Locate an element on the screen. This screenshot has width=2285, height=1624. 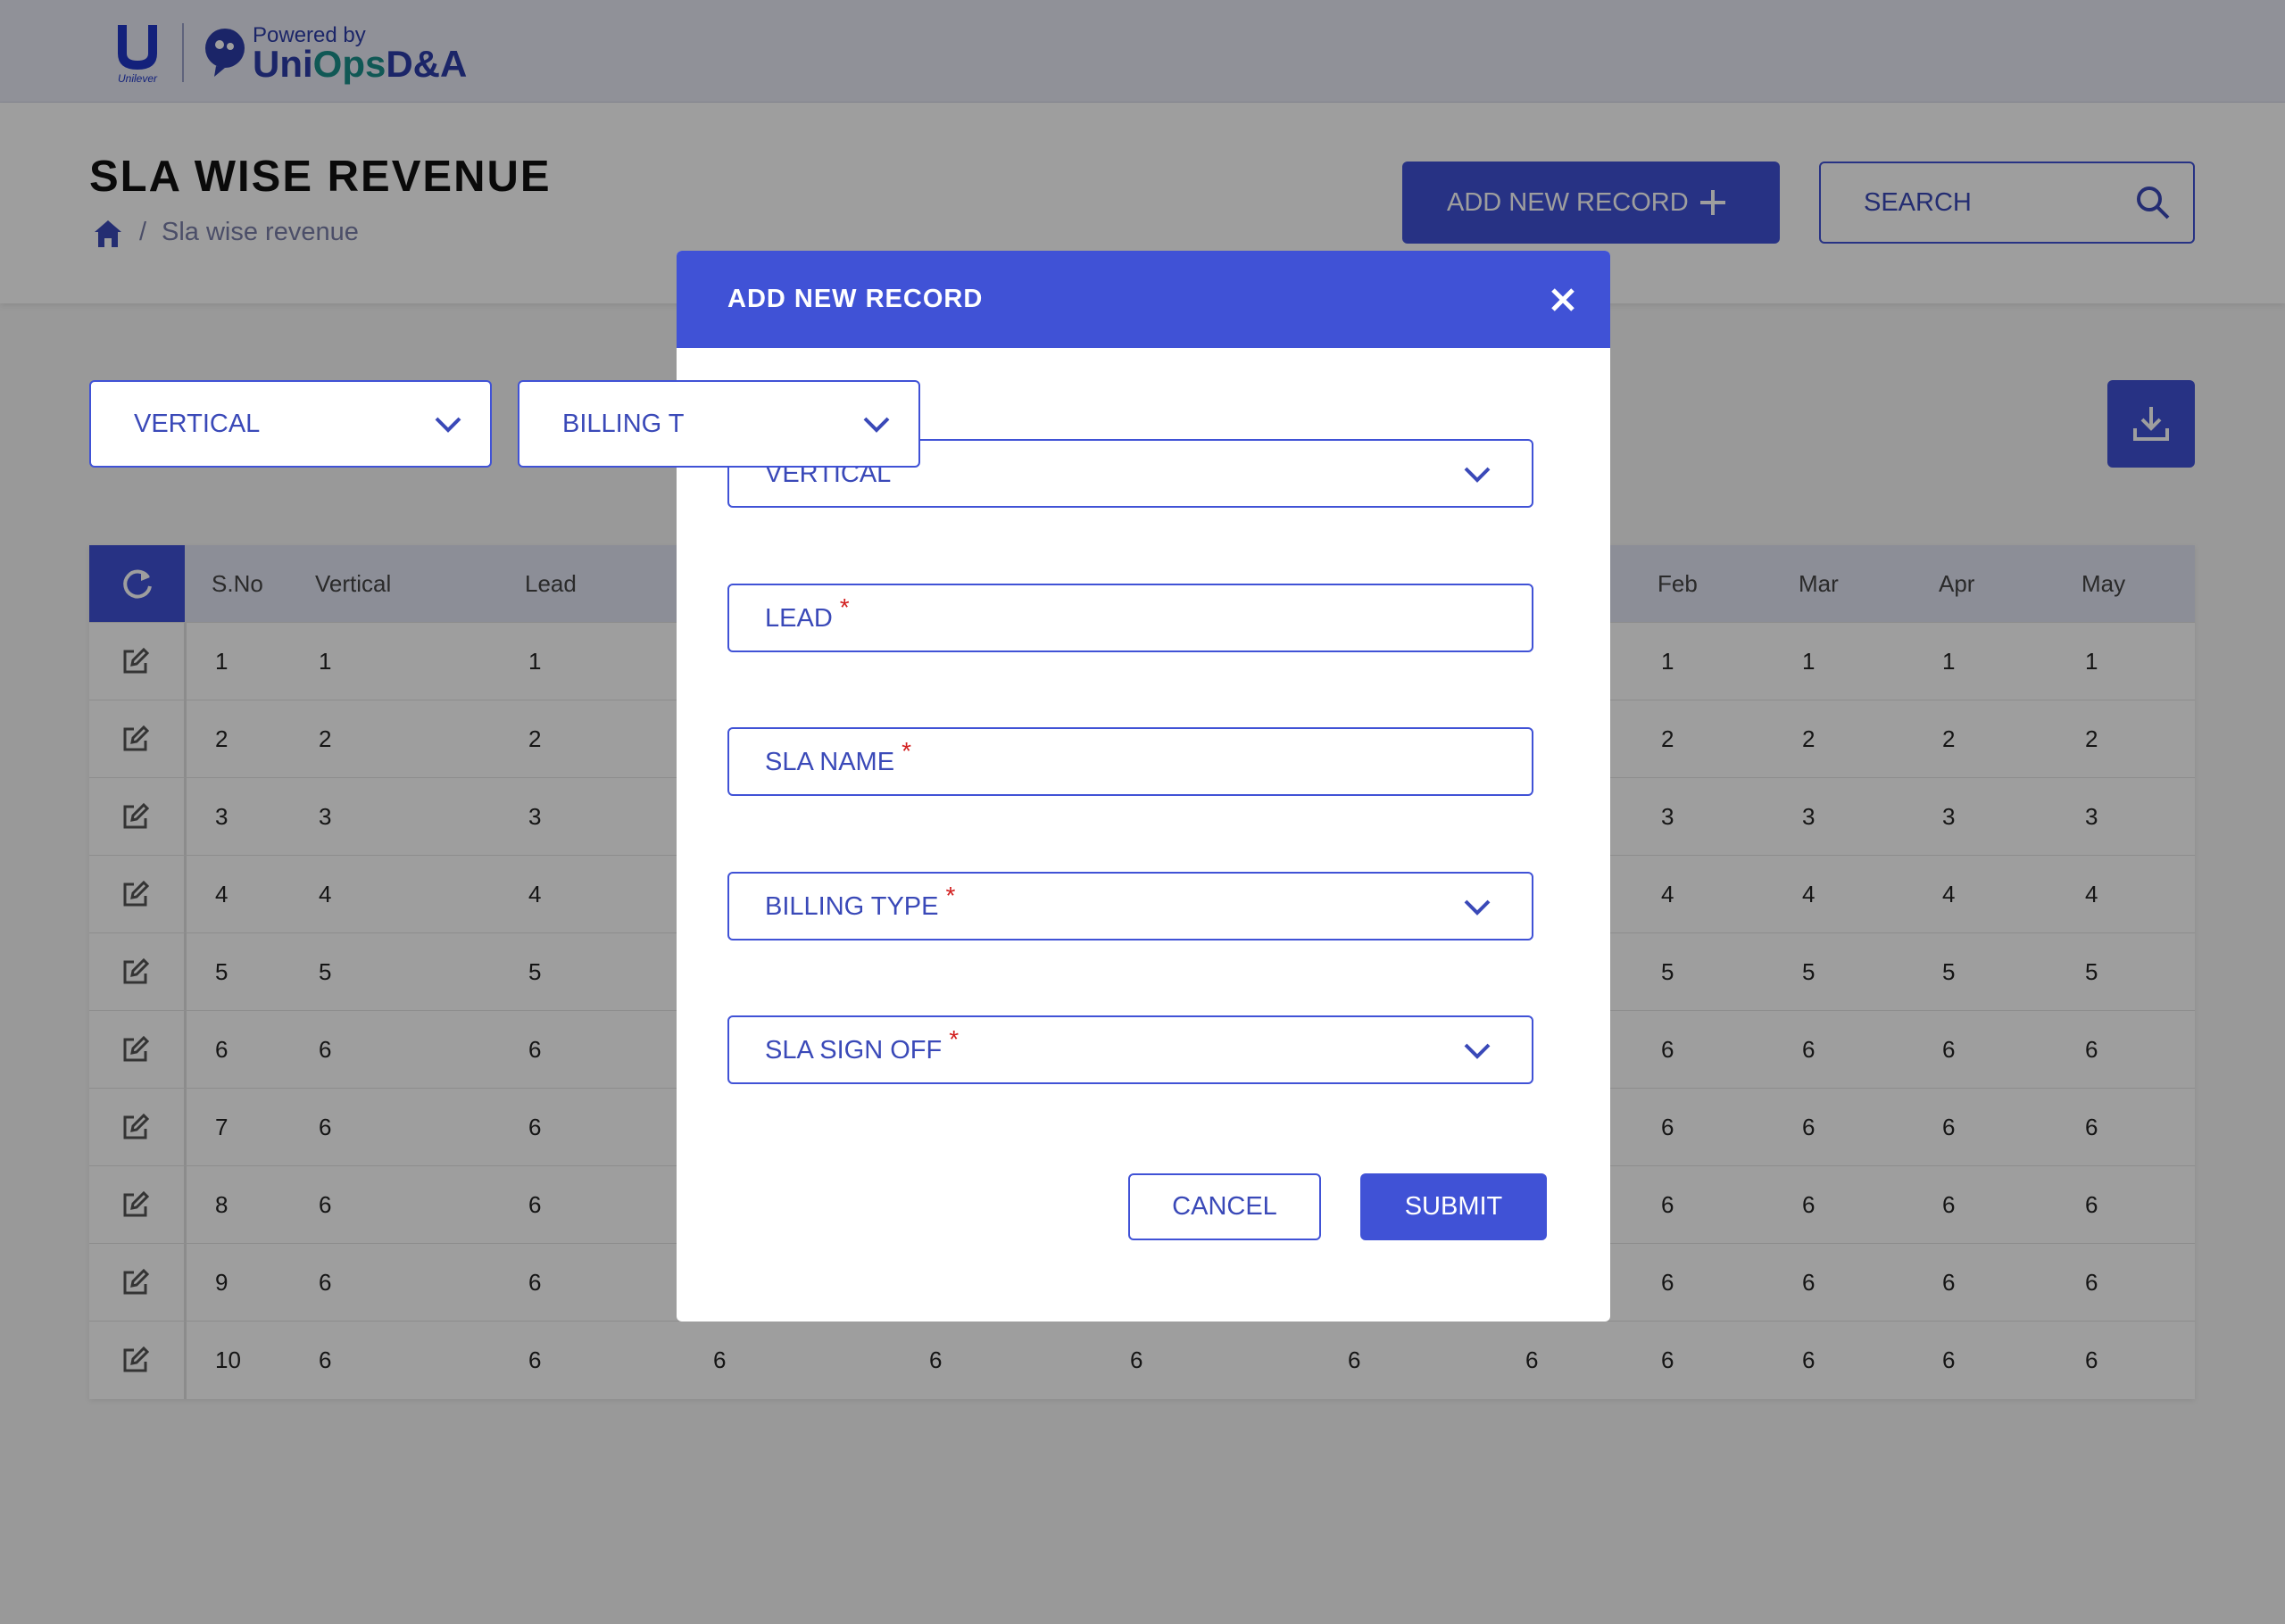
filter-dropdown: BILLING T is located at coordinates (719, 424).